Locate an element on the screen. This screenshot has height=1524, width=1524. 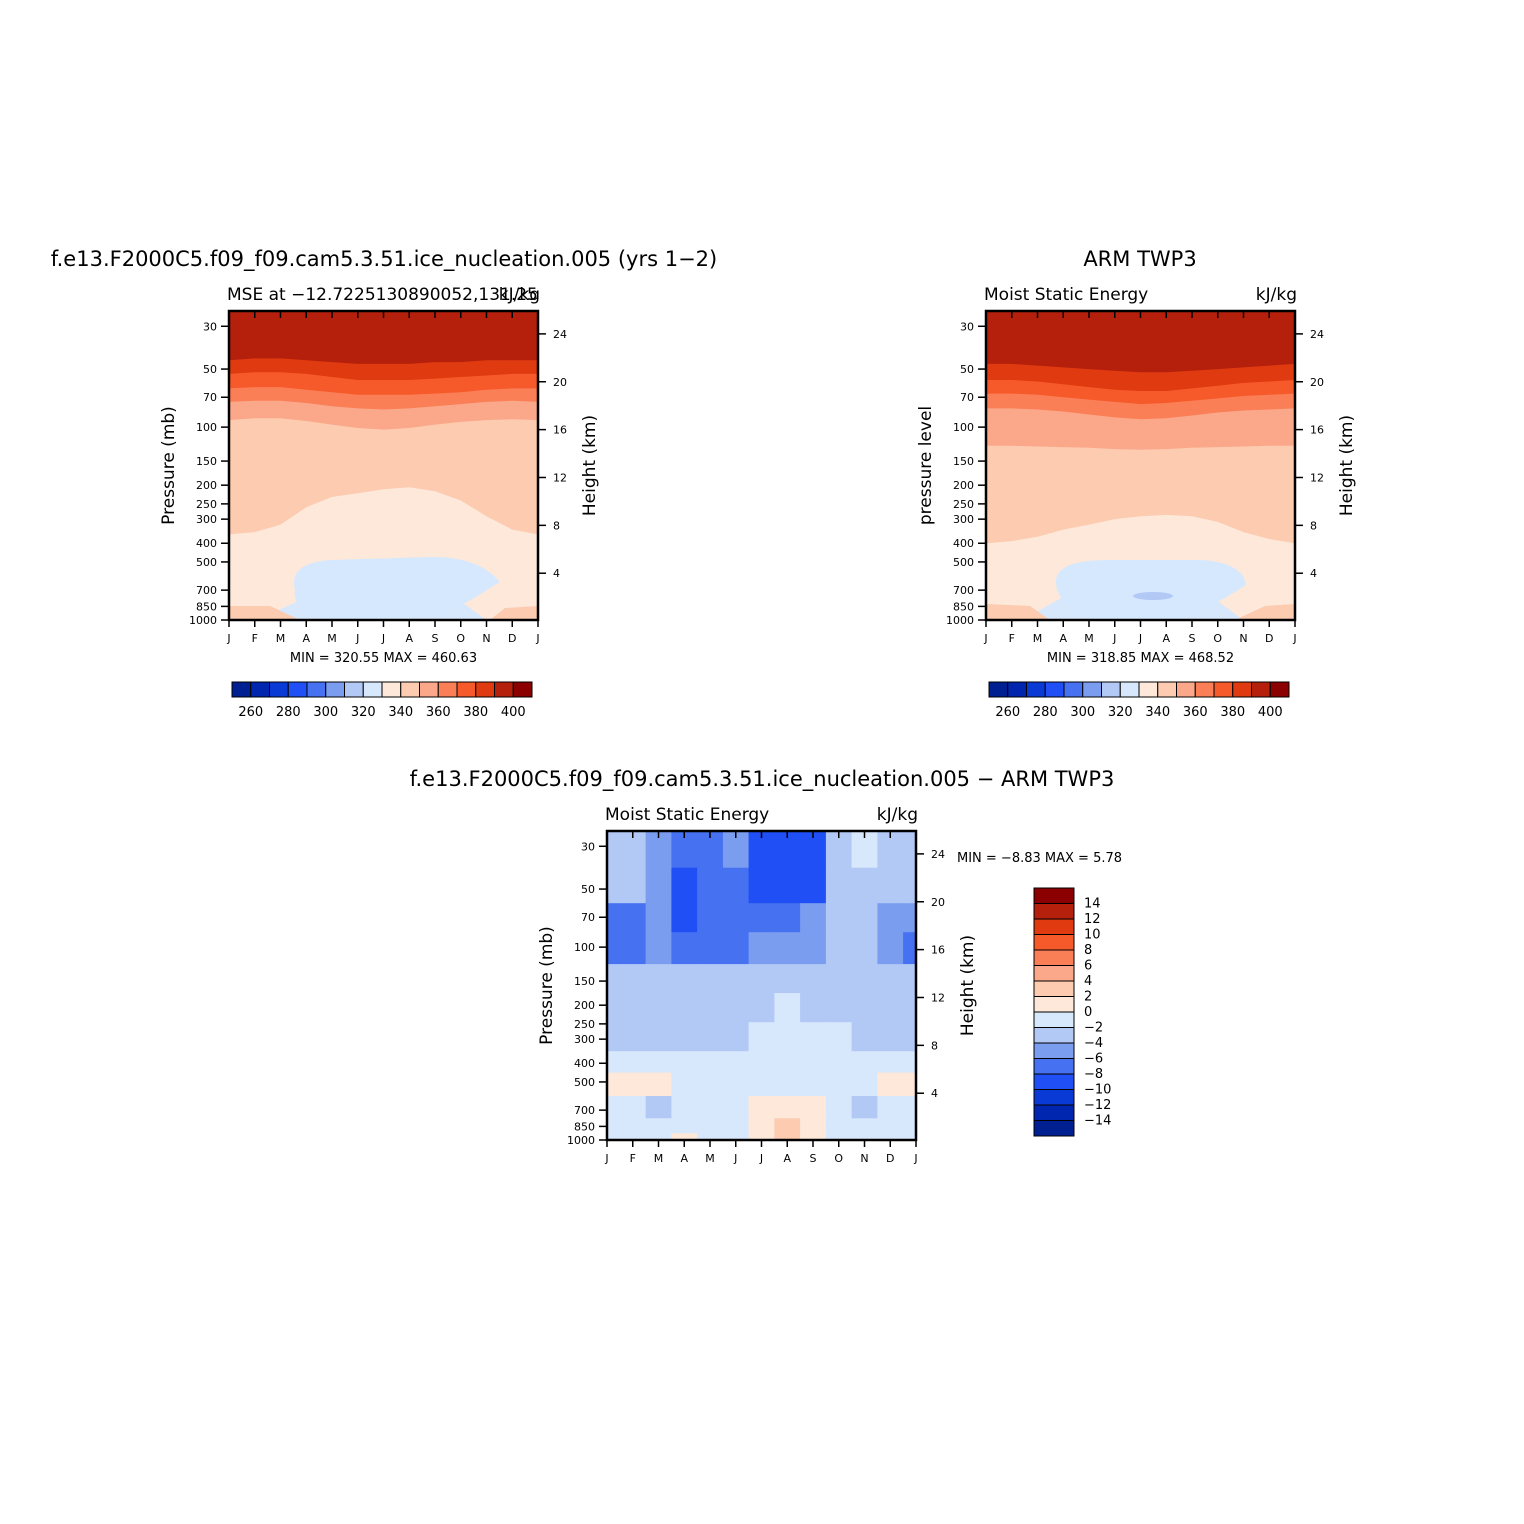
y-tick-label: 250 is located at coordinates (963, 504).